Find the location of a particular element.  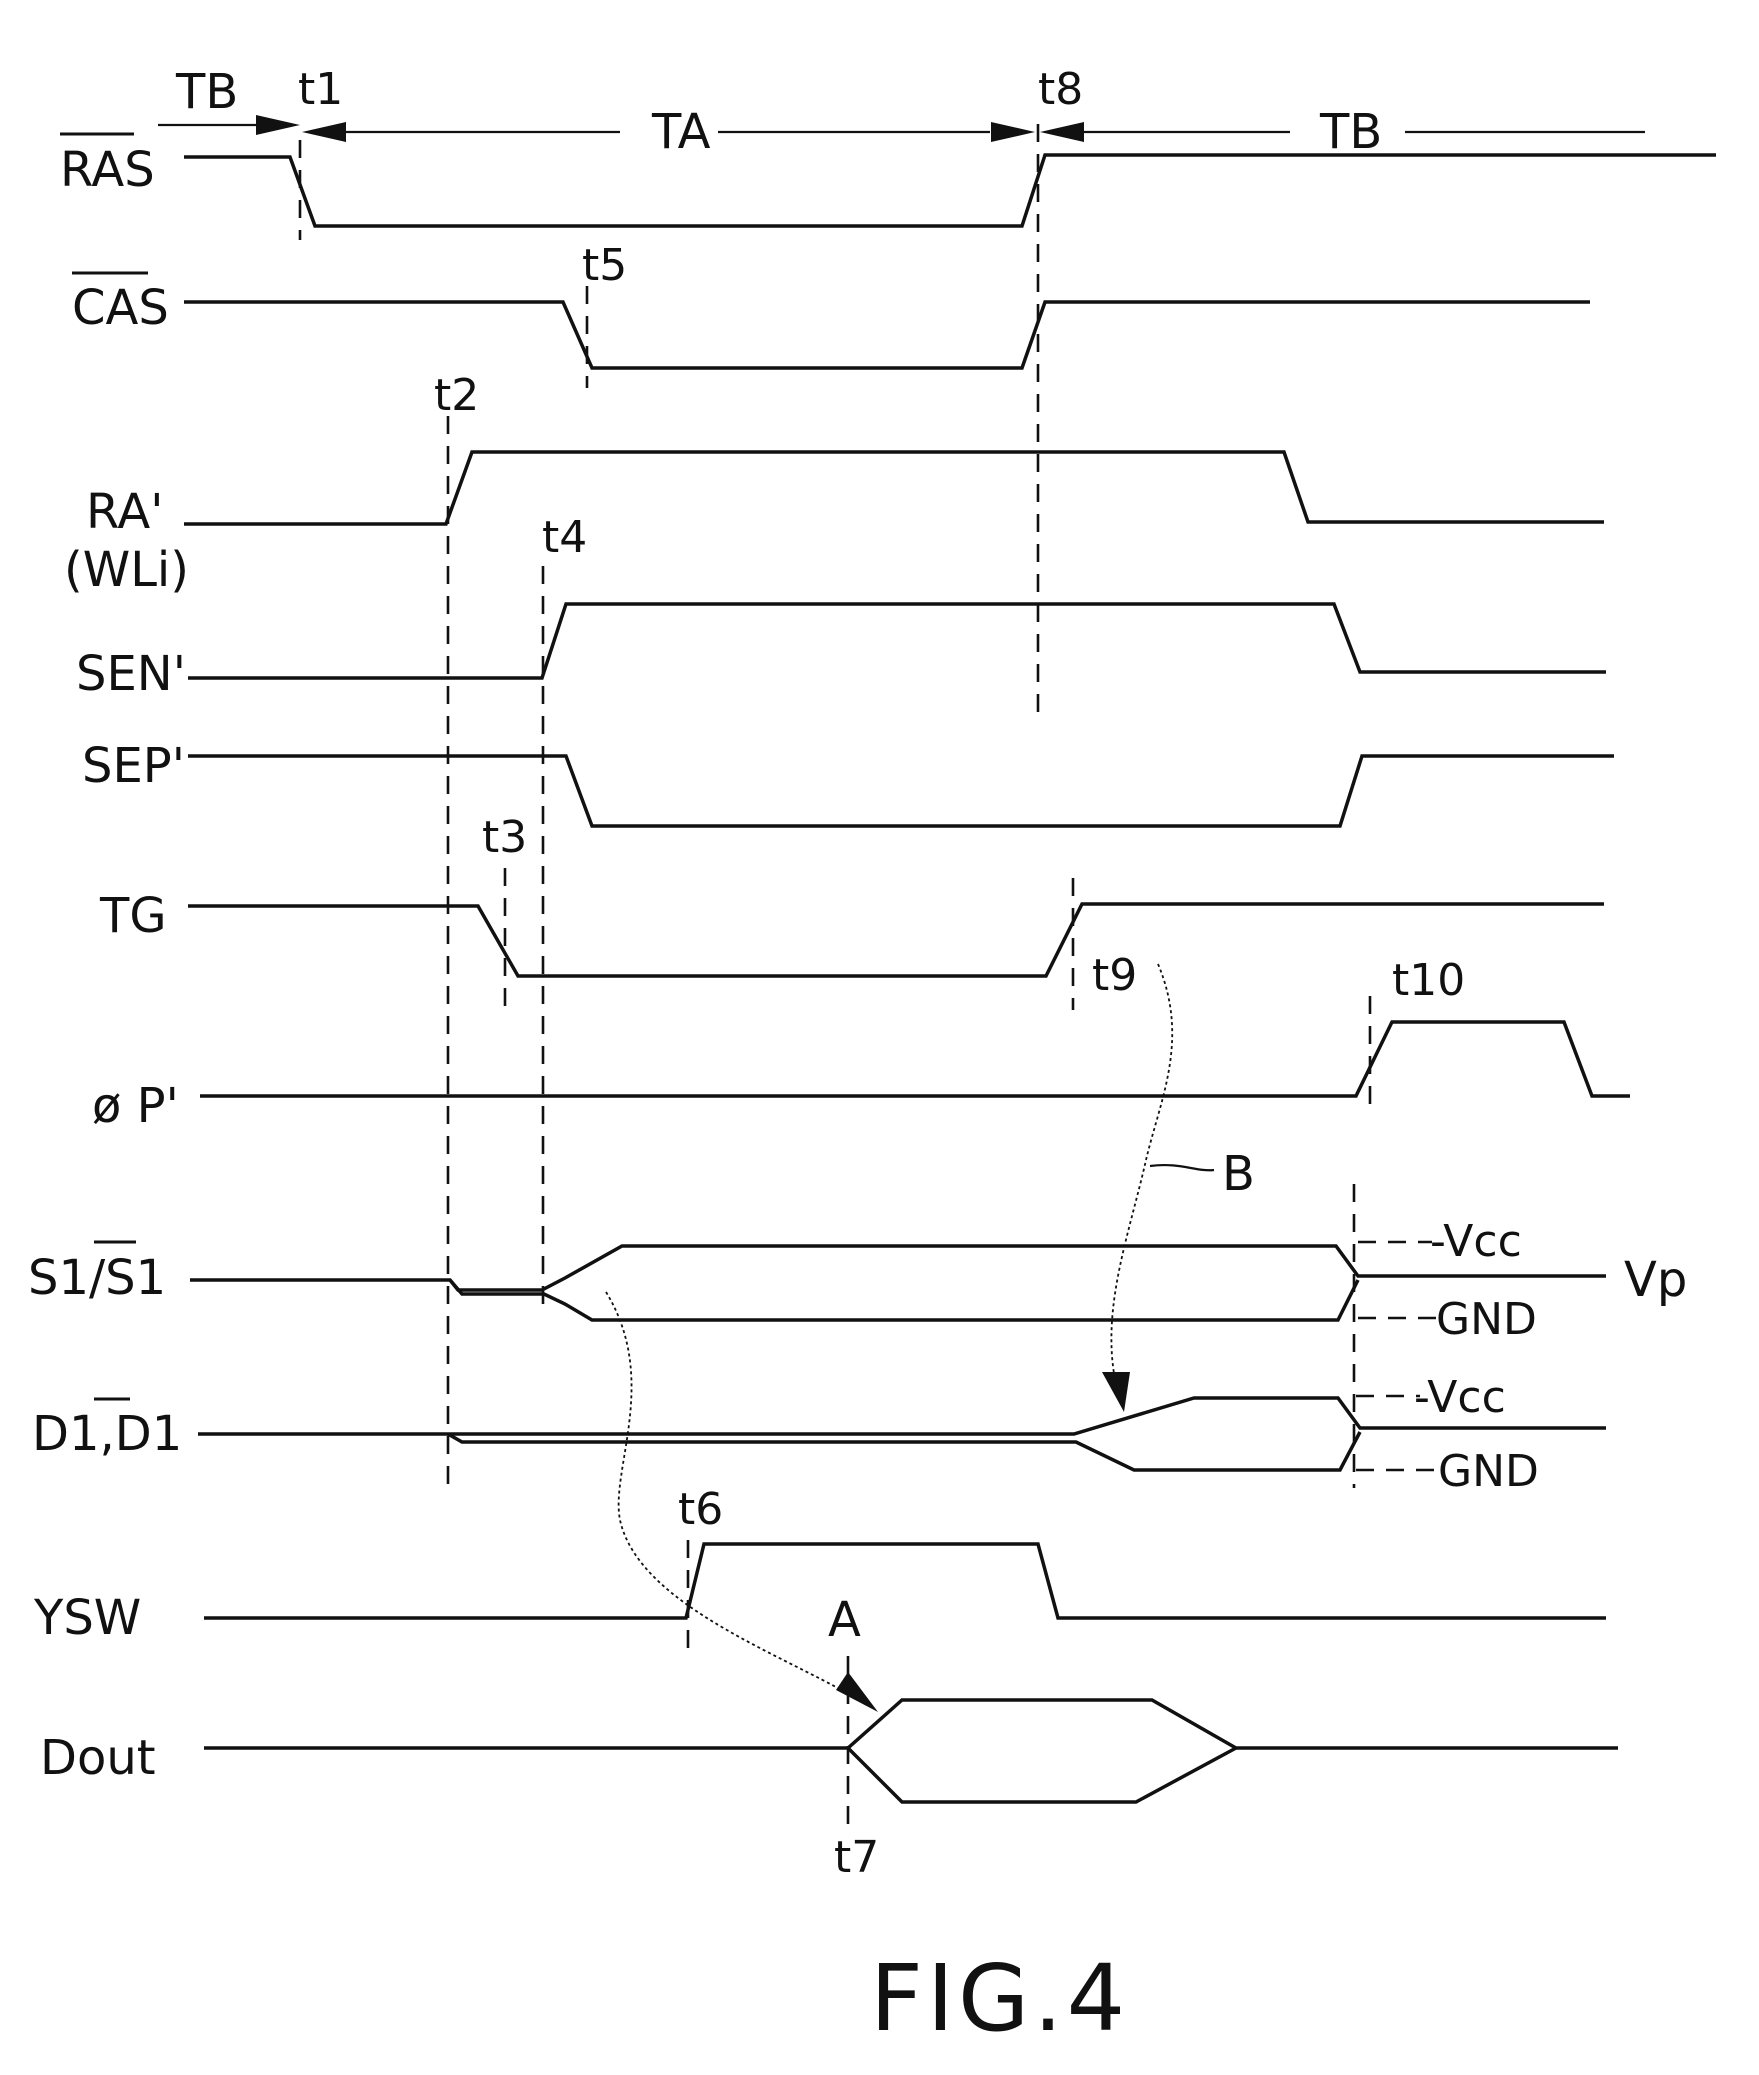

period-tb-right-label: TB is located at coordinates (1350, 132).